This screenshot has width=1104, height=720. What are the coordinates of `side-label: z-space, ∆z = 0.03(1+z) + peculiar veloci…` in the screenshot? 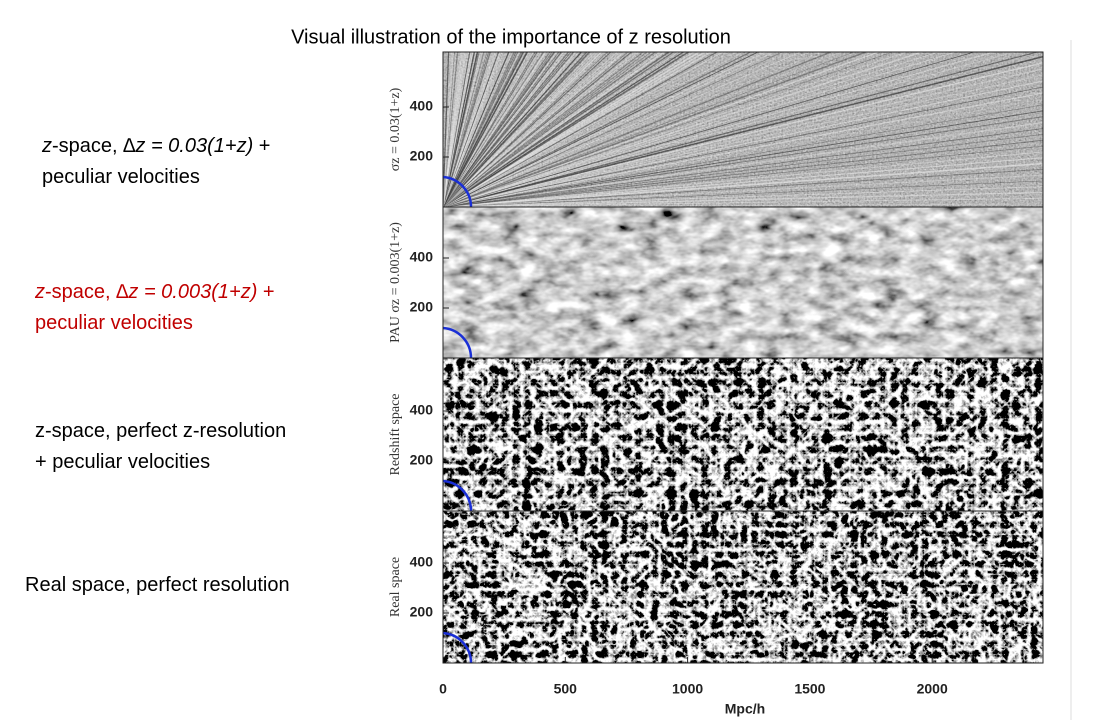 It's located at (156, 162).